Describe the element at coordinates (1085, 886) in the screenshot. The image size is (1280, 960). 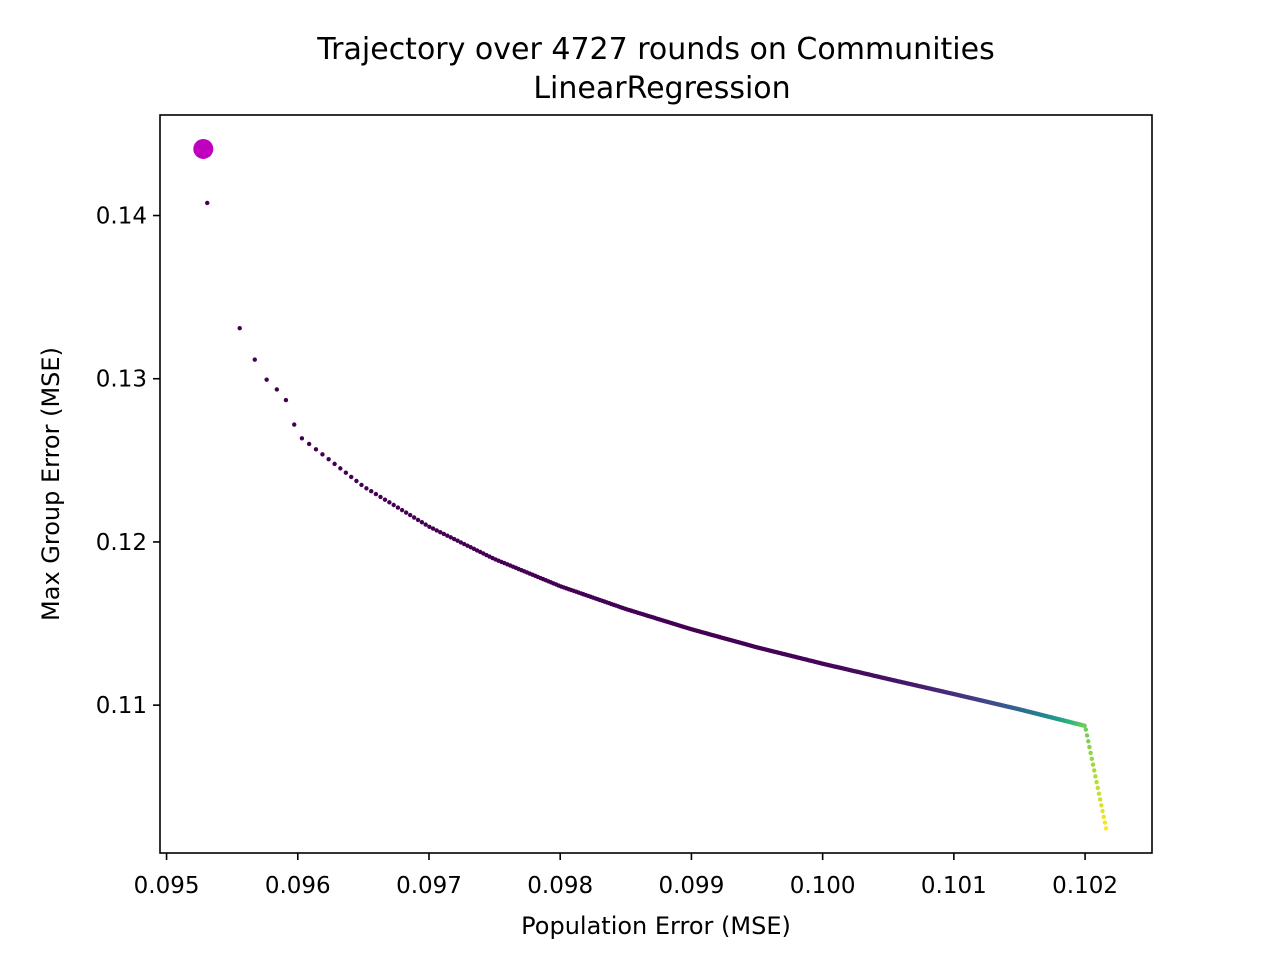
I see `x-tick-label: 0.102` at that location.